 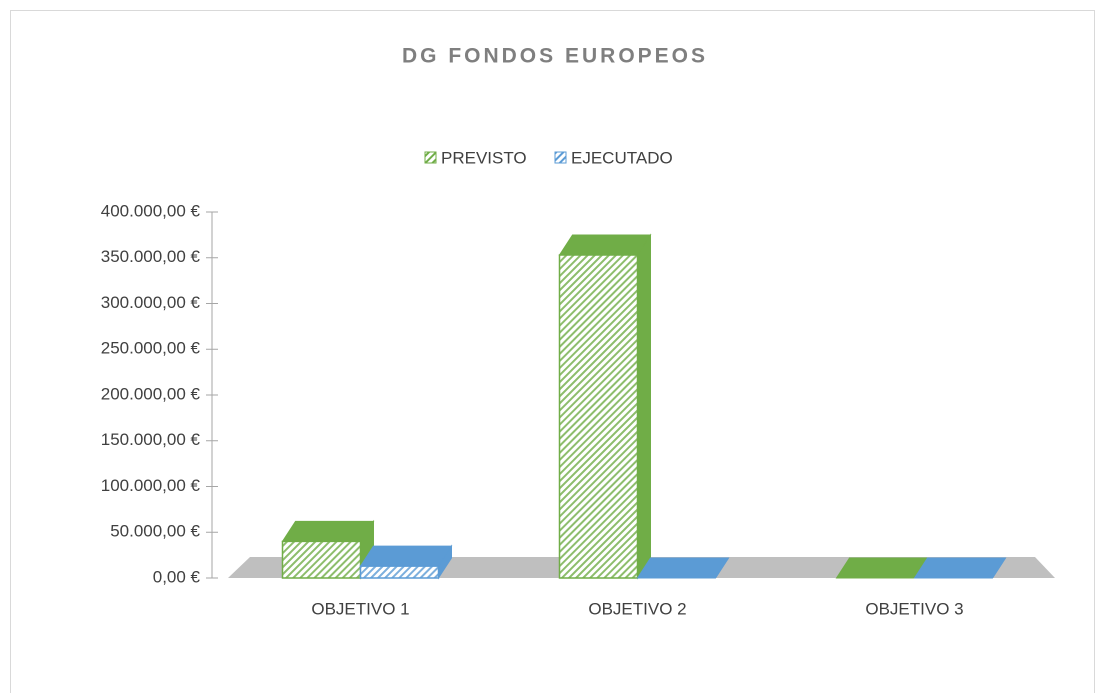 I want to click on legend-label: EJECUTADO, so click(x=622, y=157).